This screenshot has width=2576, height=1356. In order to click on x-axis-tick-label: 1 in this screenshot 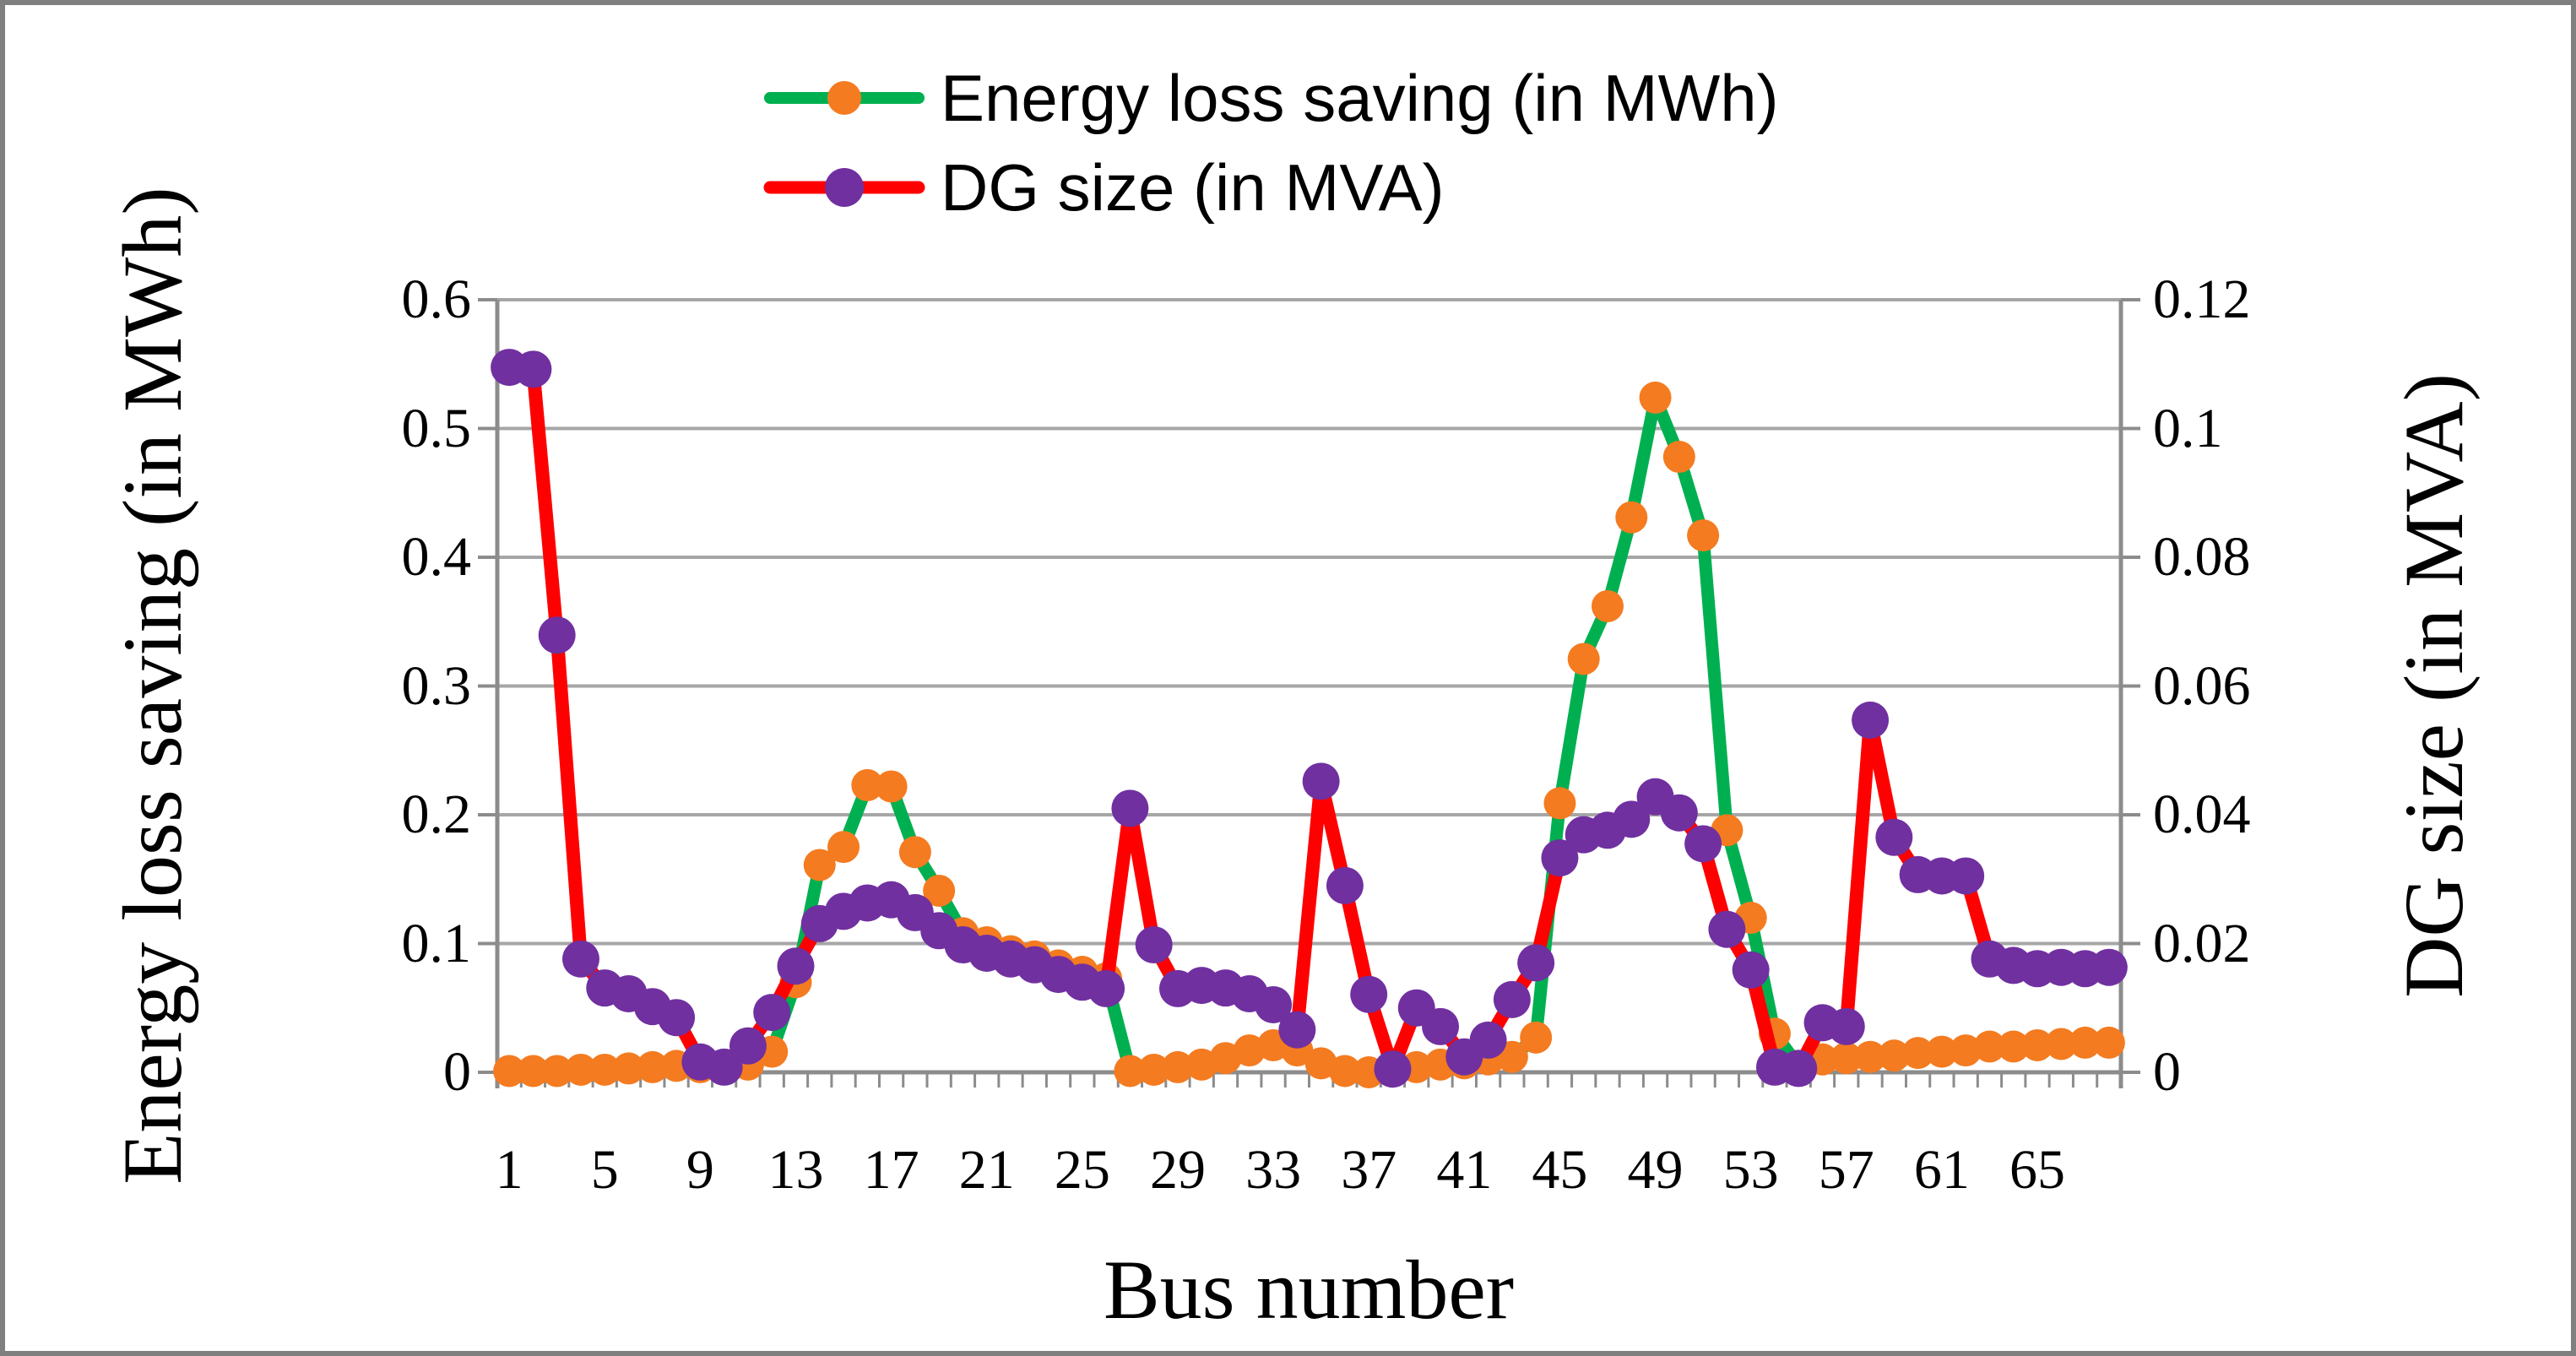, I will do `click(509, 1170)`.